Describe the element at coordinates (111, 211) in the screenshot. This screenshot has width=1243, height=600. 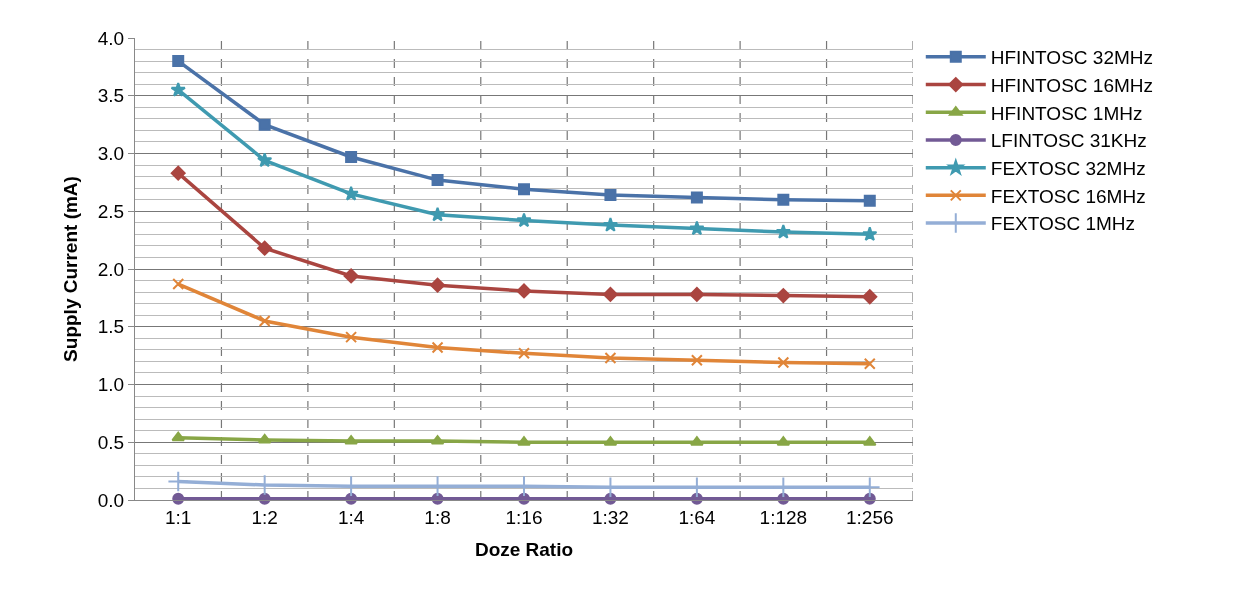
I see `y-tick-label: 2.5` at that location.